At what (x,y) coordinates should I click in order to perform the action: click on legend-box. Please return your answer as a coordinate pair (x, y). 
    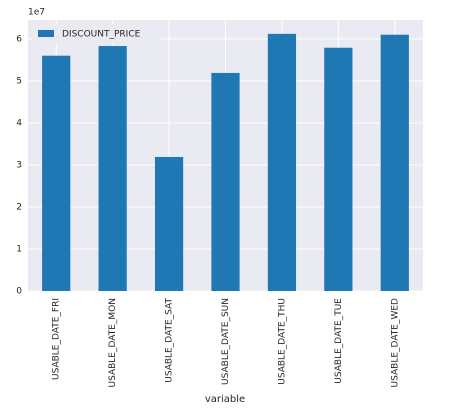
    Looking at the image, I should click on (96, 34).